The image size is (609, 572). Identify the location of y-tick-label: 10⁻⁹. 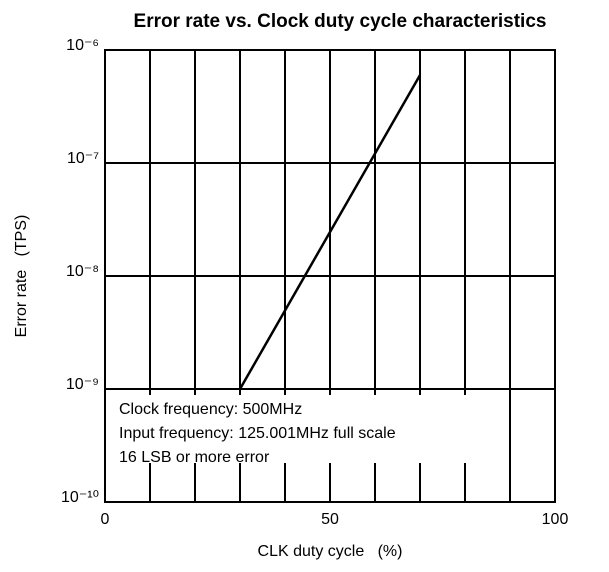
(82, 384).